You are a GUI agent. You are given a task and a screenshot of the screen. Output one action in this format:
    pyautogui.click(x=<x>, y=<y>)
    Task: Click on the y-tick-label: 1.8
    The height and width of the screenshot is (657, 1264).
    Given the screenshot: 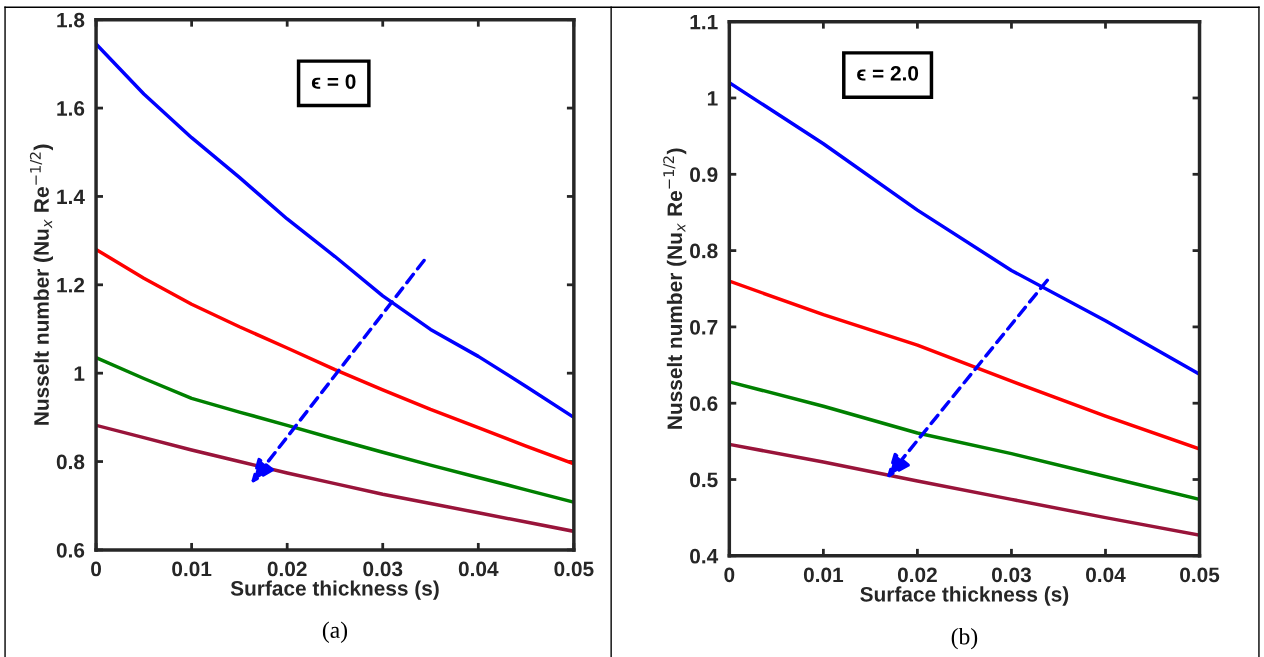 What is the action you would take?
    pyautogui.click(x=71, y=20)
    